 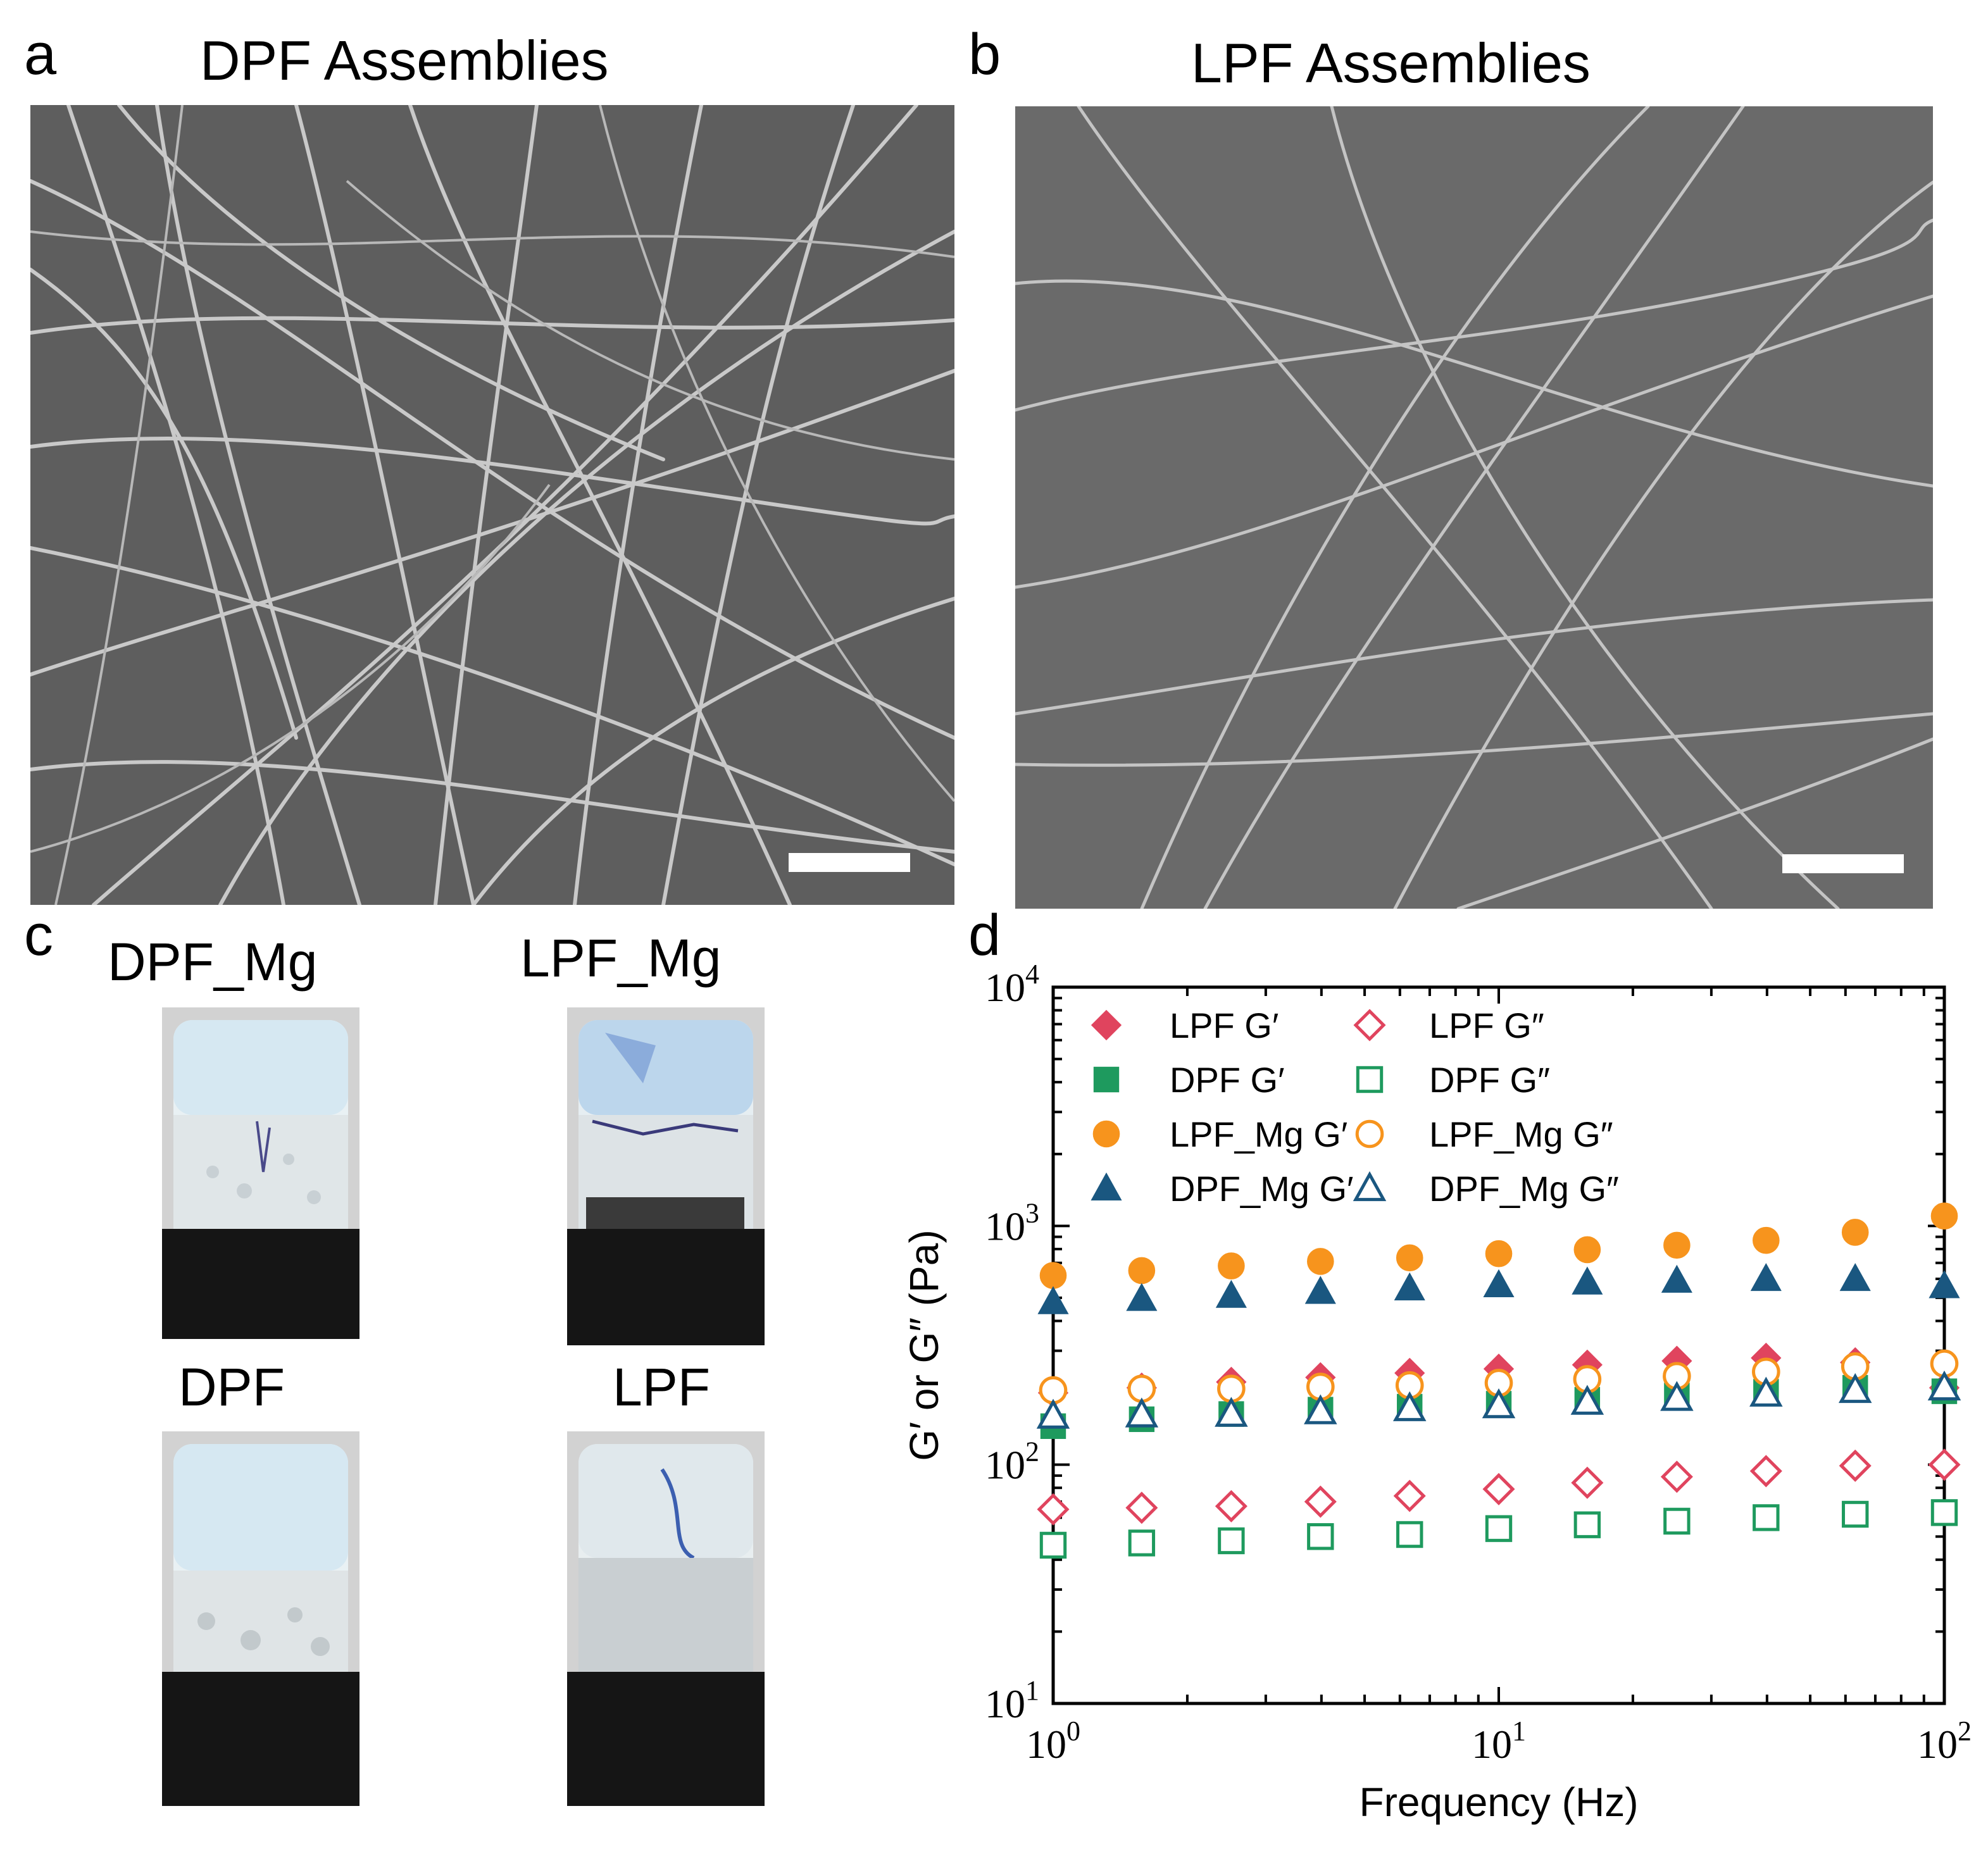 I want to click on x-tick-label: 10¹, so click(x=1499, y=1741).